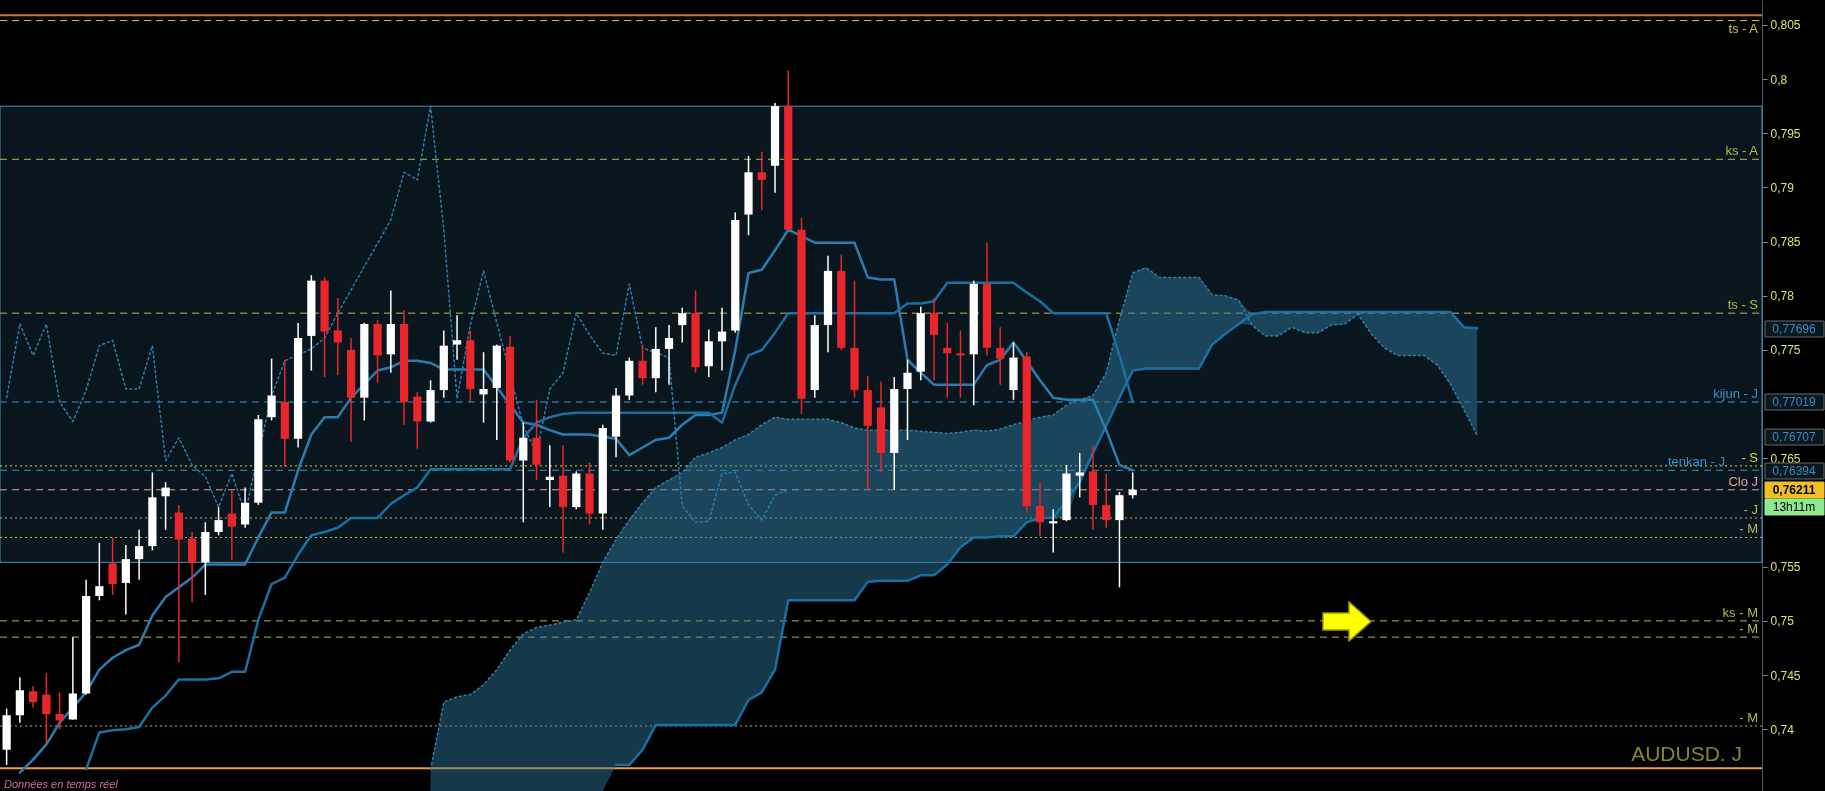 This screenshot has height=791, width=1825. What do you see at coordinates (1750, 457) in the screenshot?
I see `ref-line-label: - S` at bounding box center [1750, 457].